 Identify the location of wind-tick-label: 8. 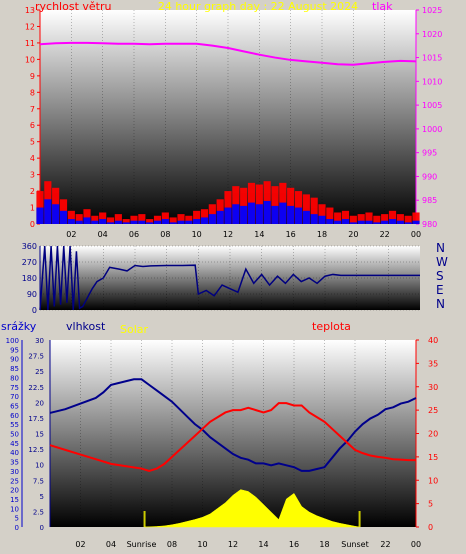
(32, 92).